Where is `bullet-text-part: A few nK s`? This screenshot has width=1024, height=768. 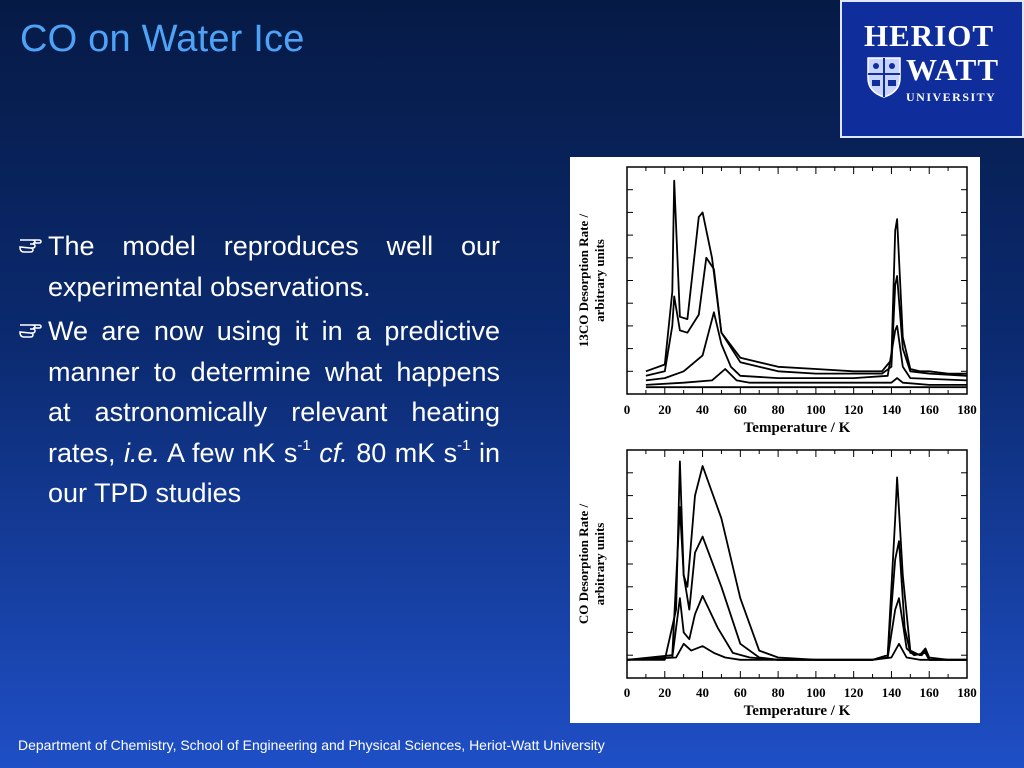
bullet-text-part: A few nK s is located at coordinates (229, 452).